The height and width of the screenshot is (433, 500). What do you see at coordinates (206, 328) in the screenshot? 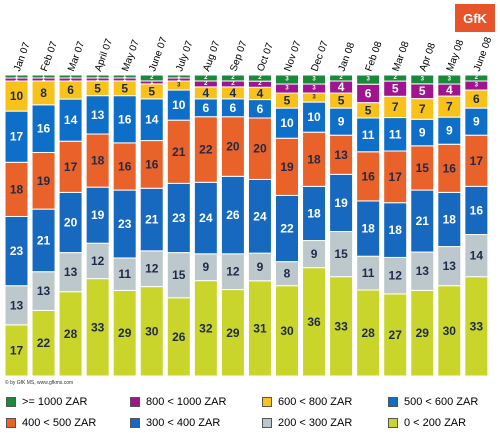
I see `bar-value-label: 32` at bounding box center [206, 328].